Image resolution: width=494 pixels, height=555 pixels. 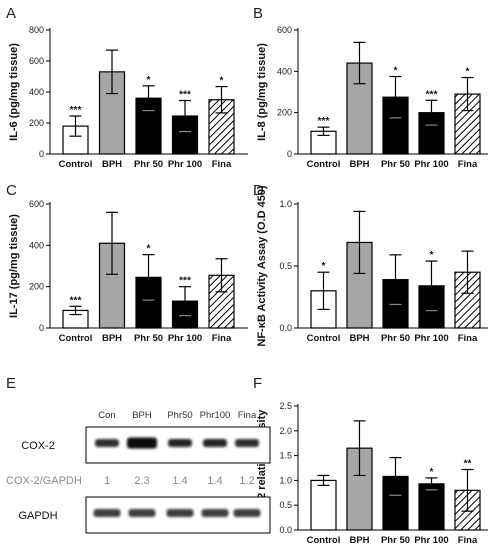 What do you see at coordinates (107, 481) in the screenshot?
I see `ratio-value: 1` at bounding box center [107, 481].